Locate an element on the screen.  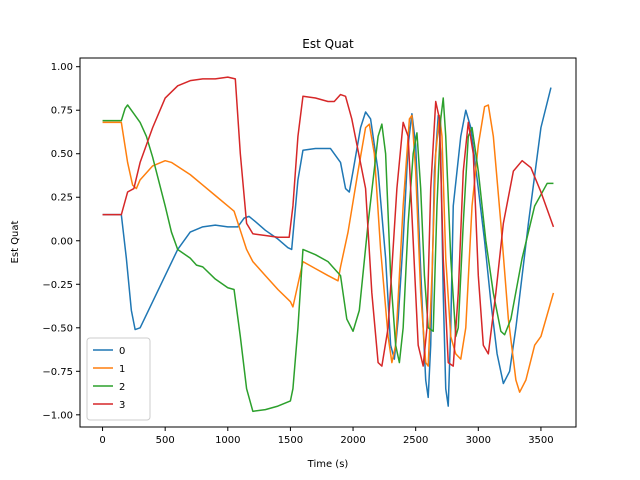
y-tick-label: 0.00 is located at coordinates (62, 241).